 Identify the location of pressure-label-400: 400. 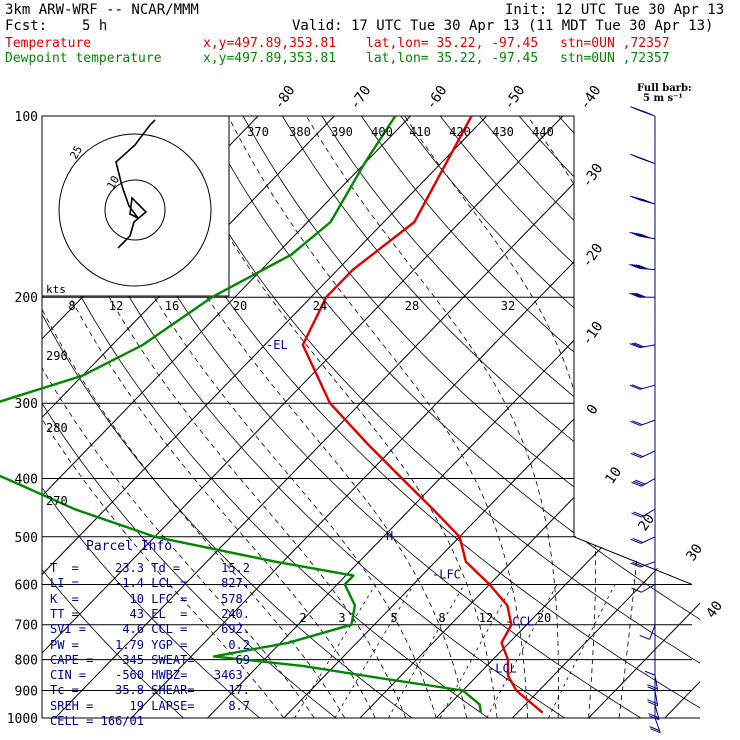
(26, 479).